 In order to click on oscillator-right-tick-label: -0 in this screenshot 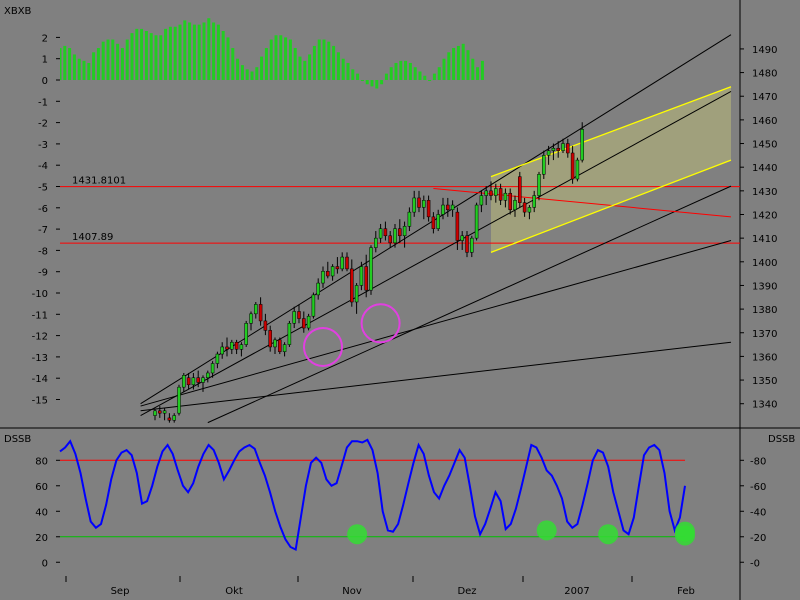, I will do `click(755, 563)`.